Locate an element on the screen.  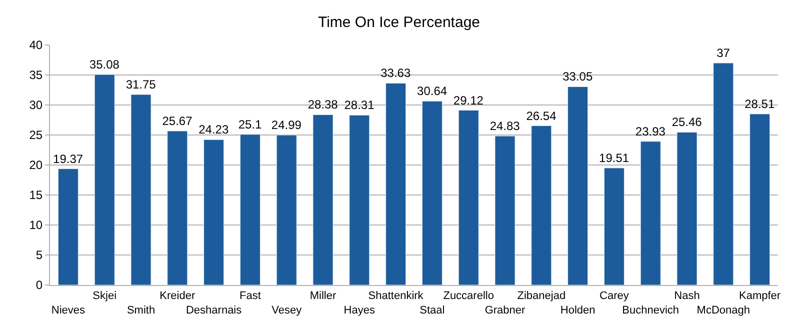
data-label: 24.23 is located at coordinates (213, 129).